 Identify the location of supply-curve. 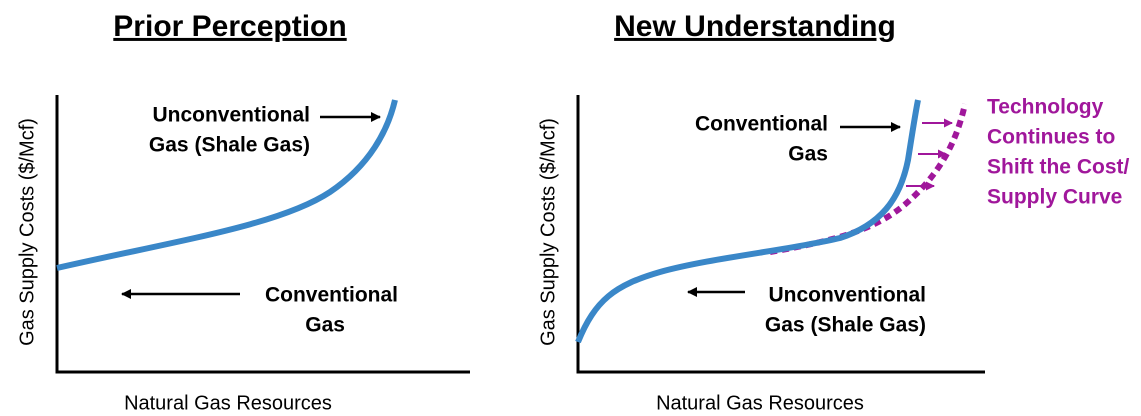
(227, 185).